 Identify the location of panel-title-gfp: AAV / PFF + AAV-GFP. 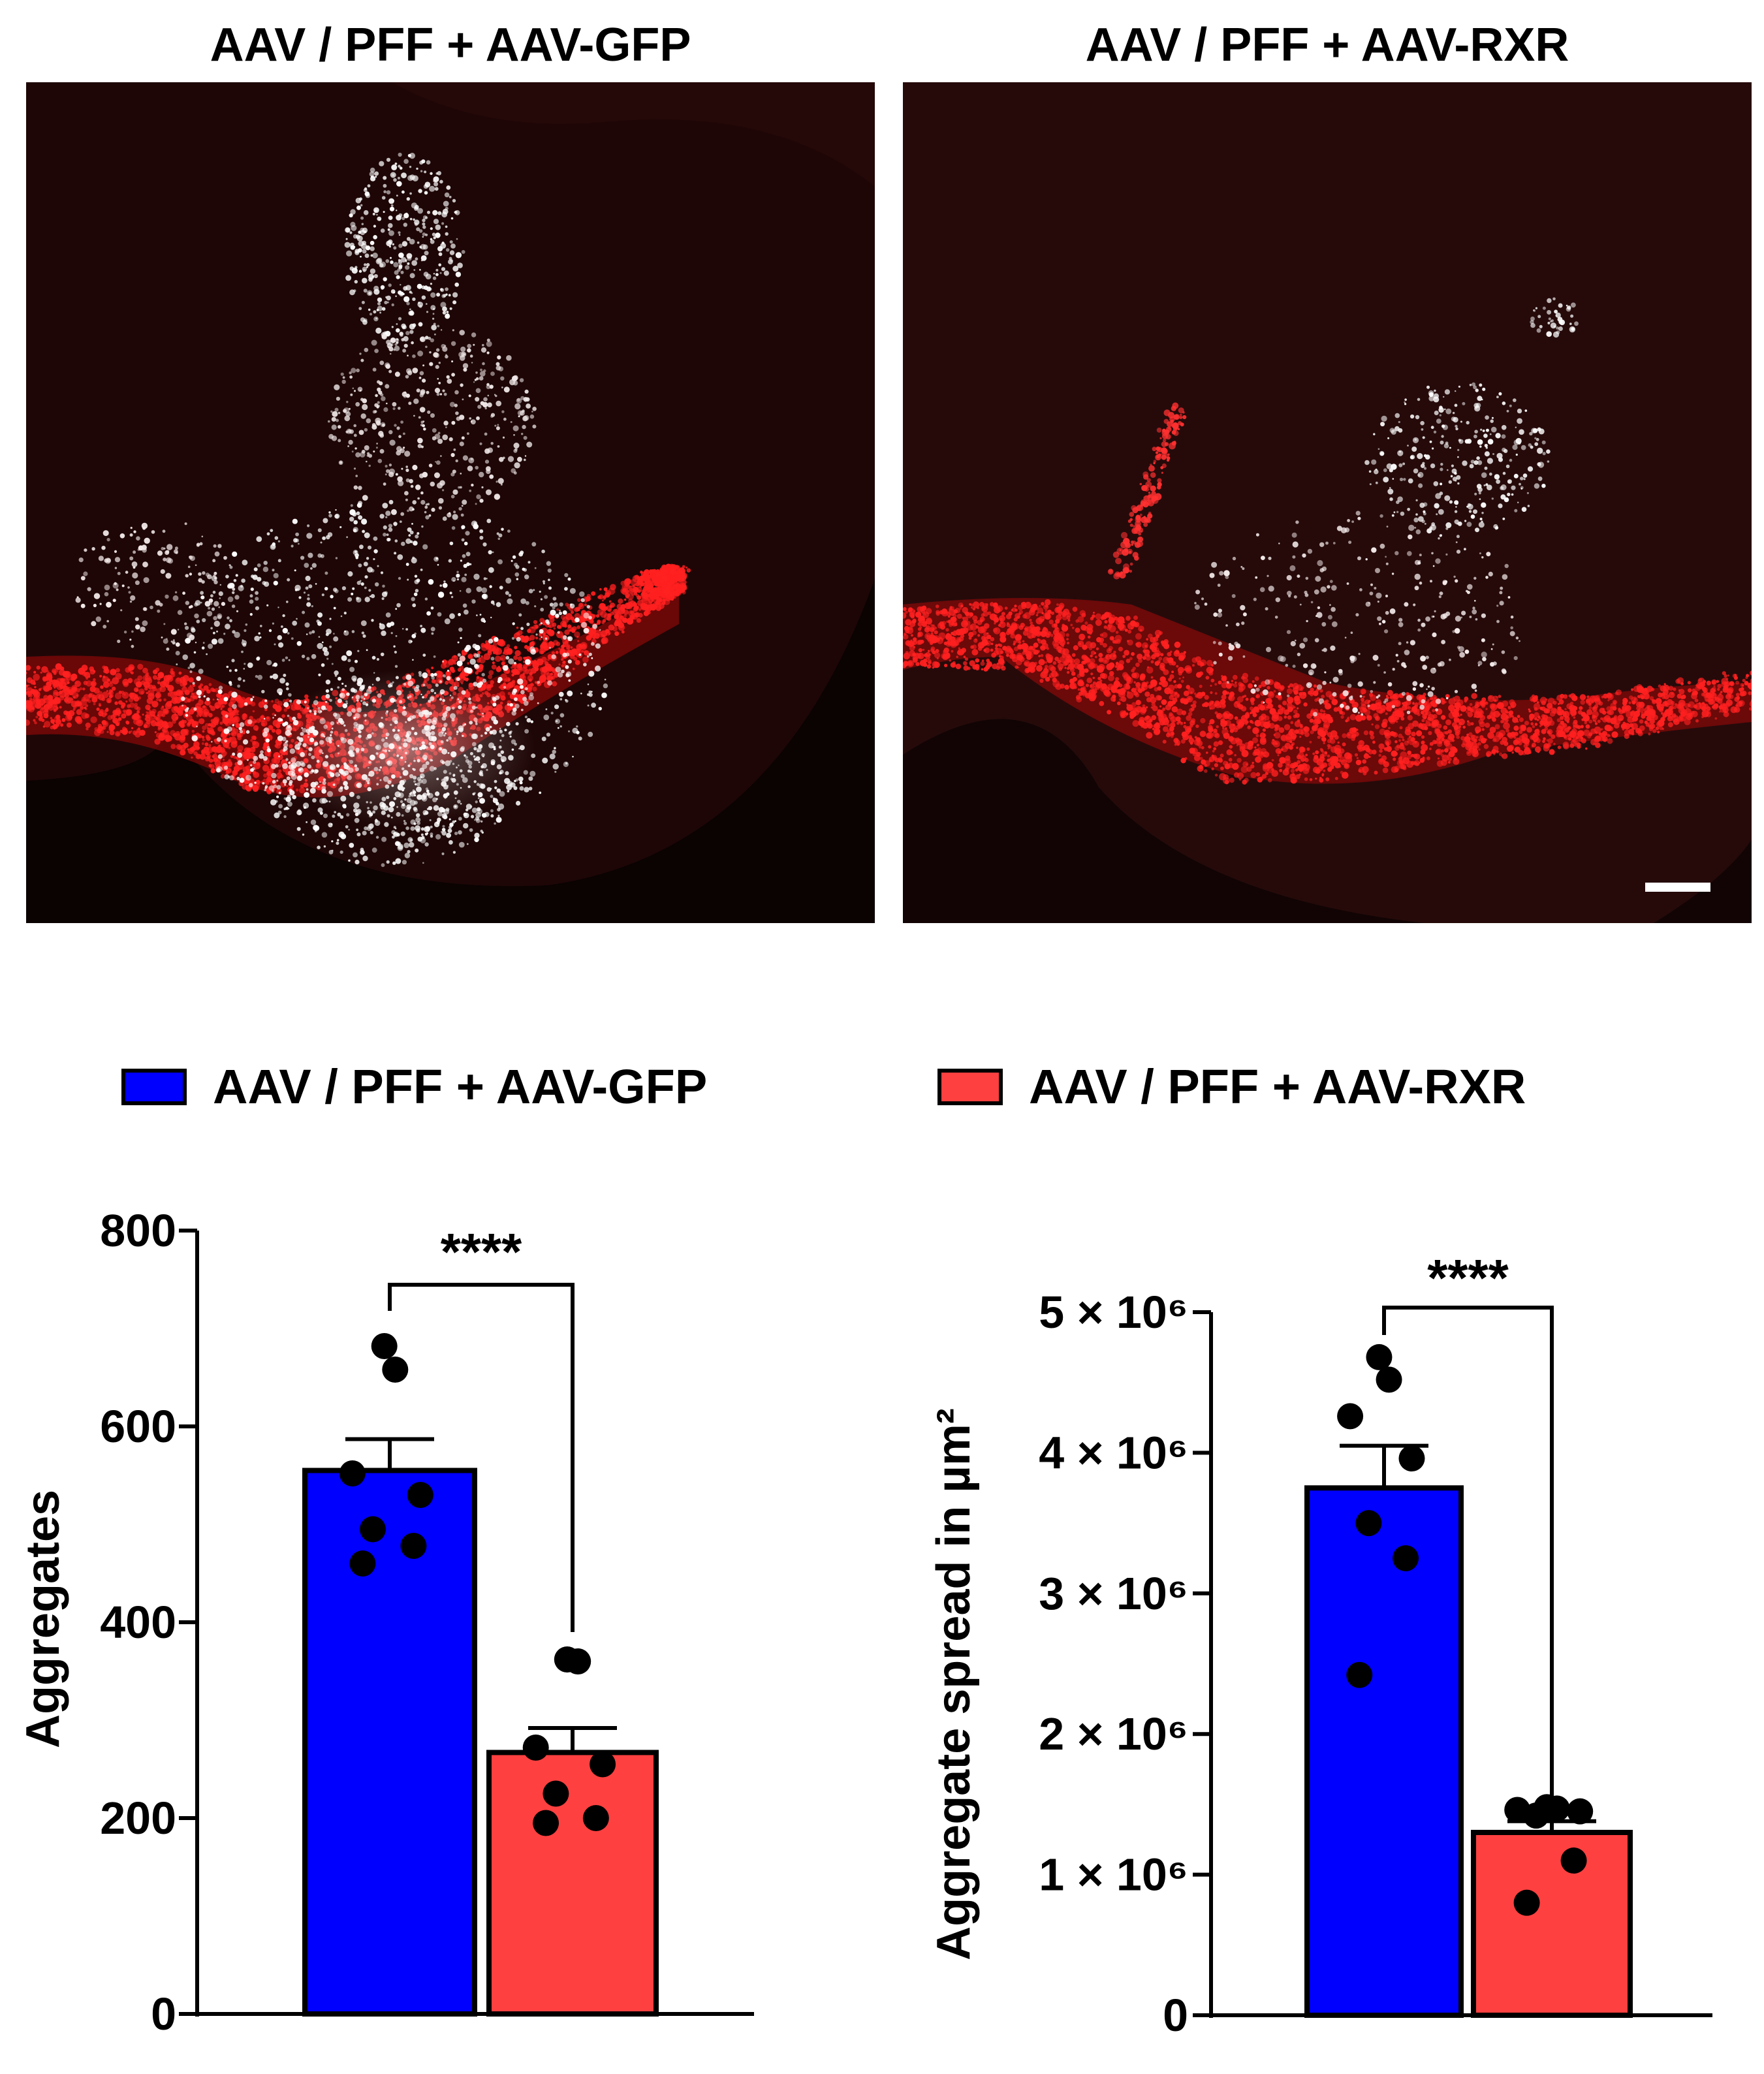
(450, 45).